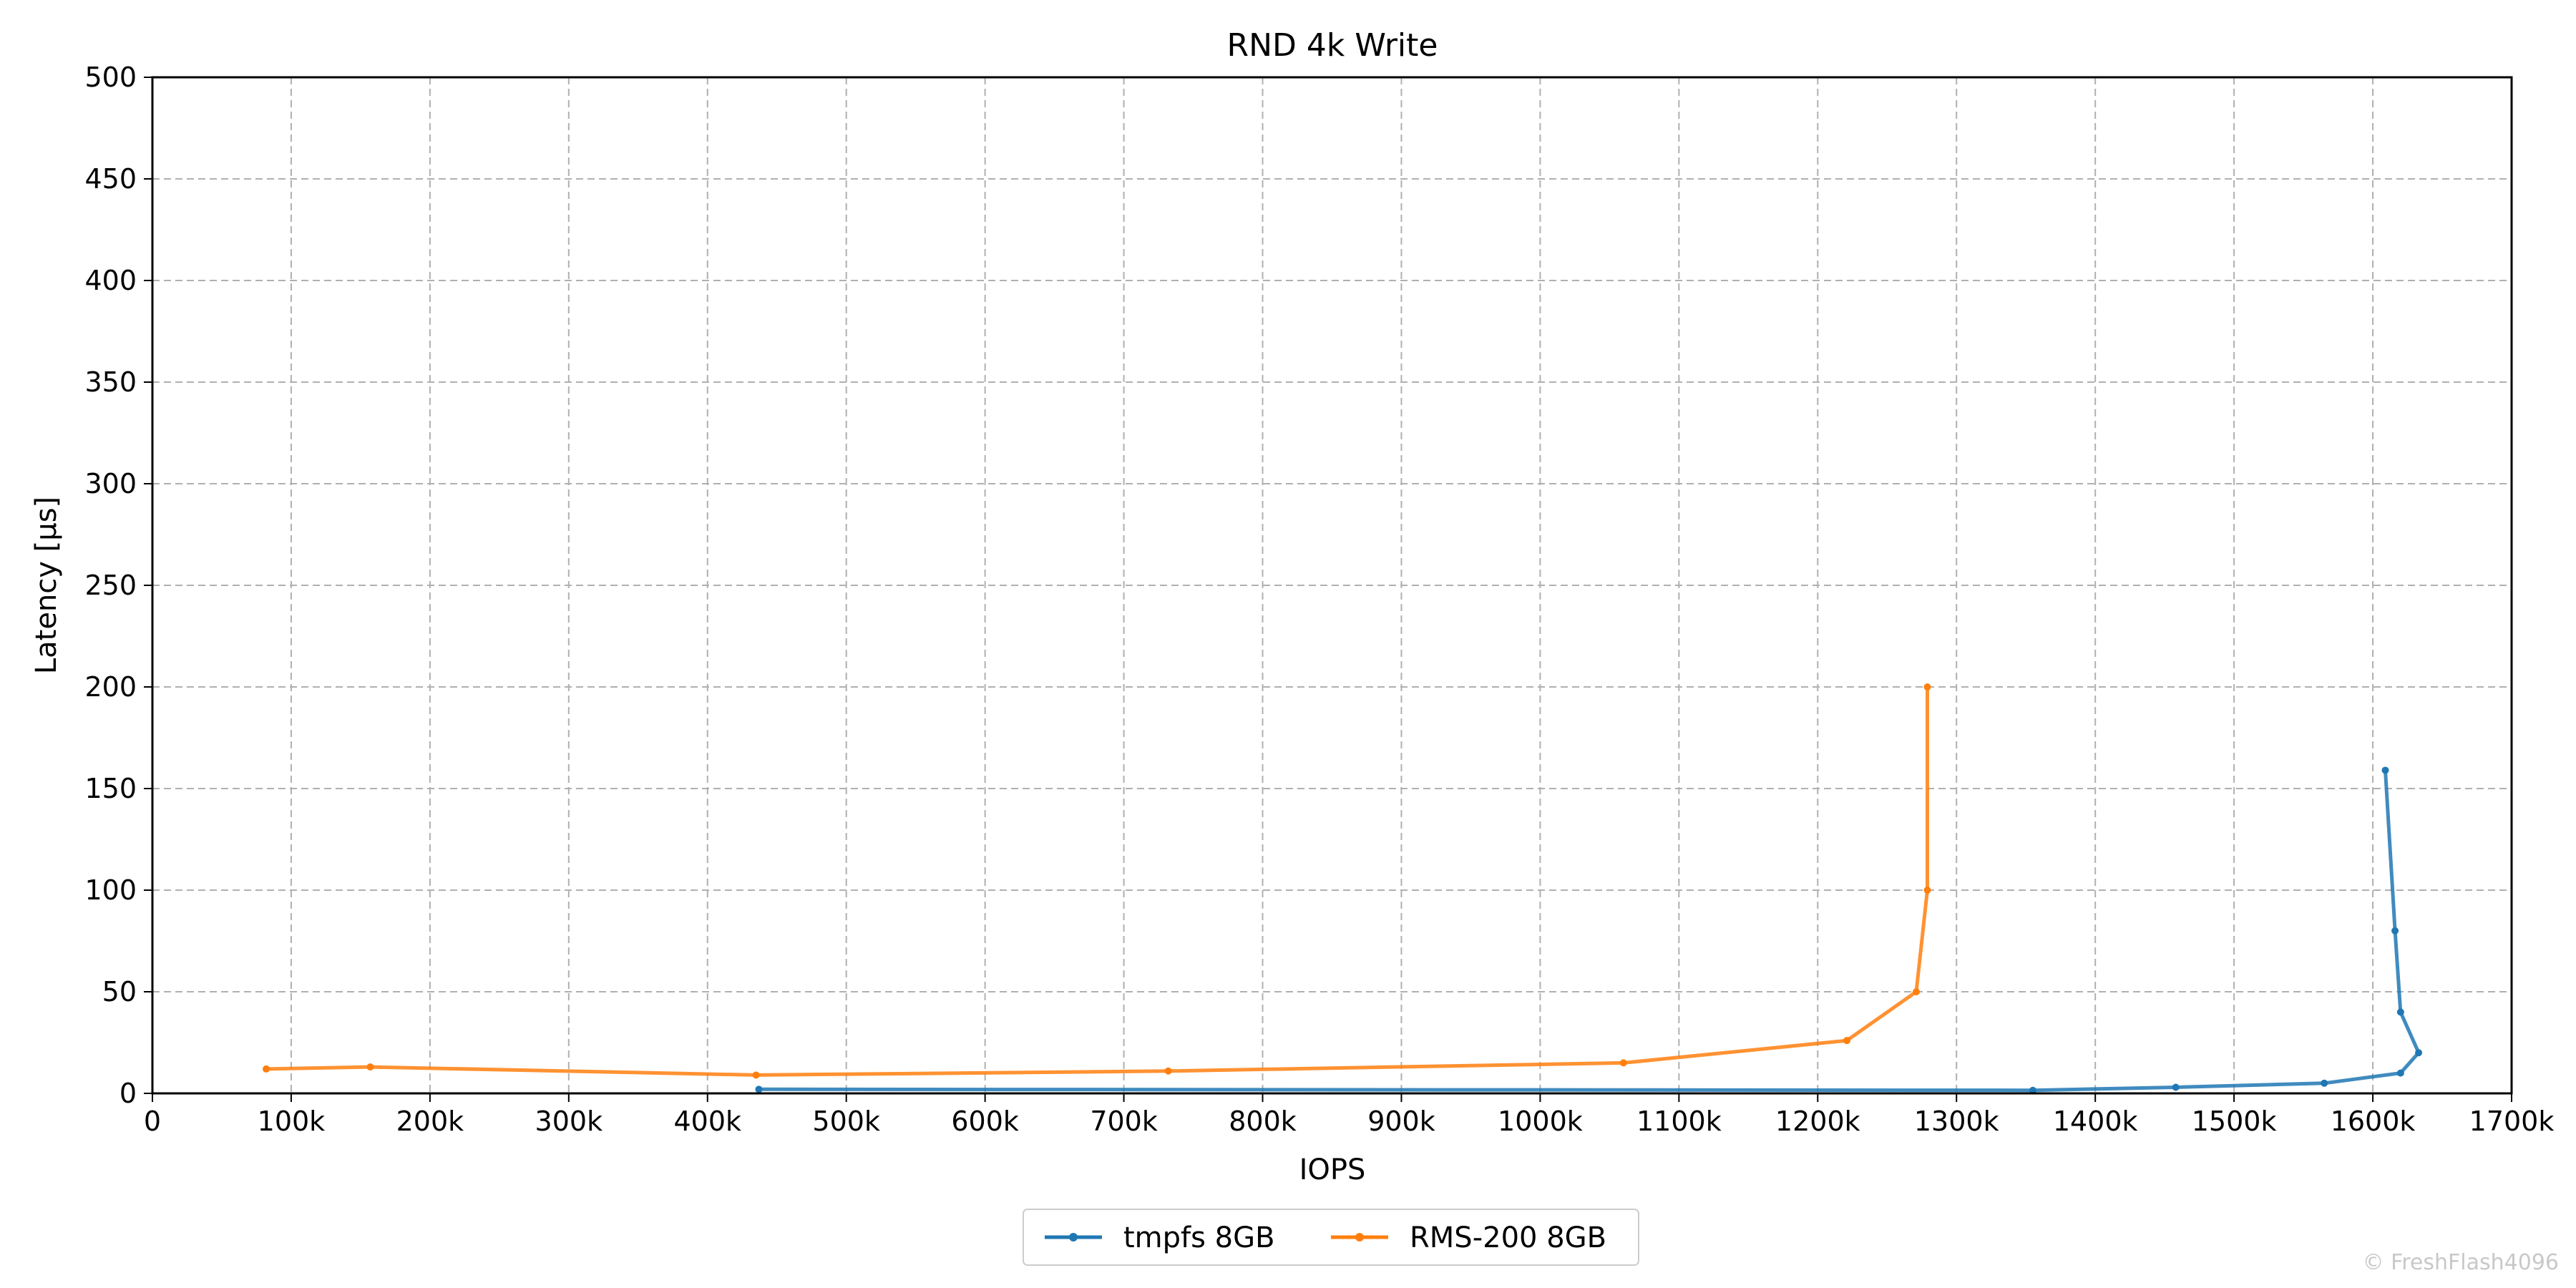 The width and height of the screenshot is (2576, 1288). I want to click on y-tick-label: 350, so click(110, 382).